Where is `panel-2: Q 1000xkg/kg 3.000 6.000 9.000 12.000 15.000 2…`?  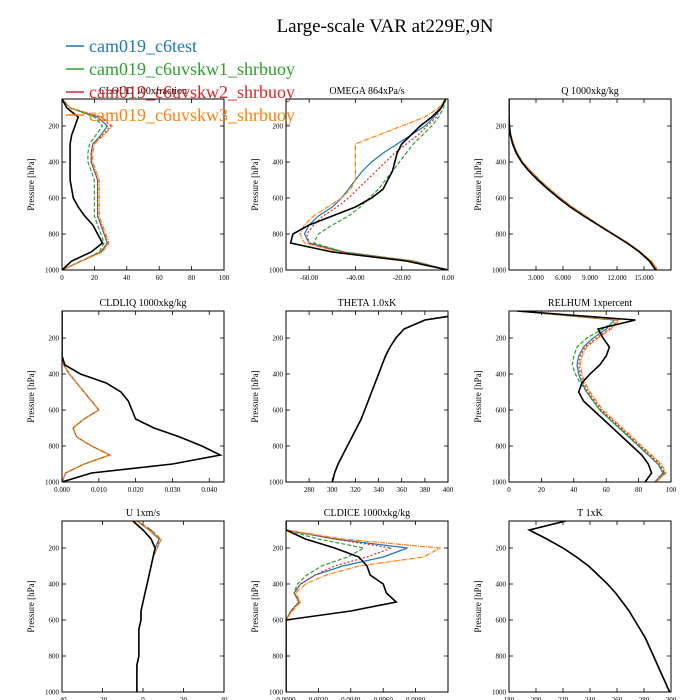
panel-2: Q 1000xkg/kg 3.000 6.000 9.000 12.000 15.000 2… is located at coordinates (572, 184).